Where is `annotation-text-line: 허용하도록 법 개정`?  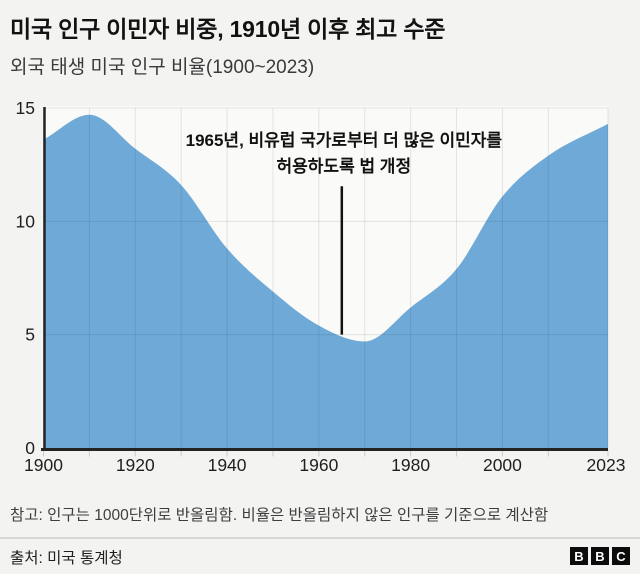
annotation-text-line: 허용하도록 법 개정 is located at coordinates (344, 166).